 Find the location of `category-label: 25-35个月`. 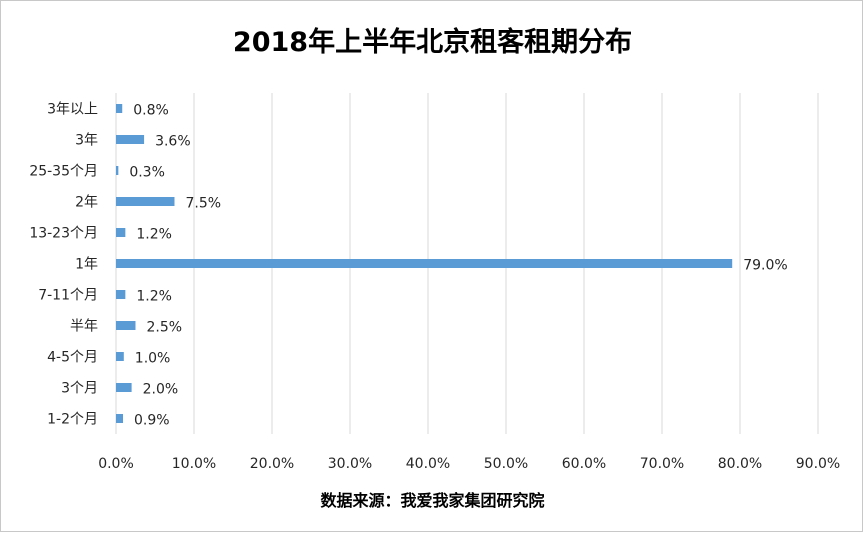

category-label: 25-35个月 is located at coordinates (63, 172).